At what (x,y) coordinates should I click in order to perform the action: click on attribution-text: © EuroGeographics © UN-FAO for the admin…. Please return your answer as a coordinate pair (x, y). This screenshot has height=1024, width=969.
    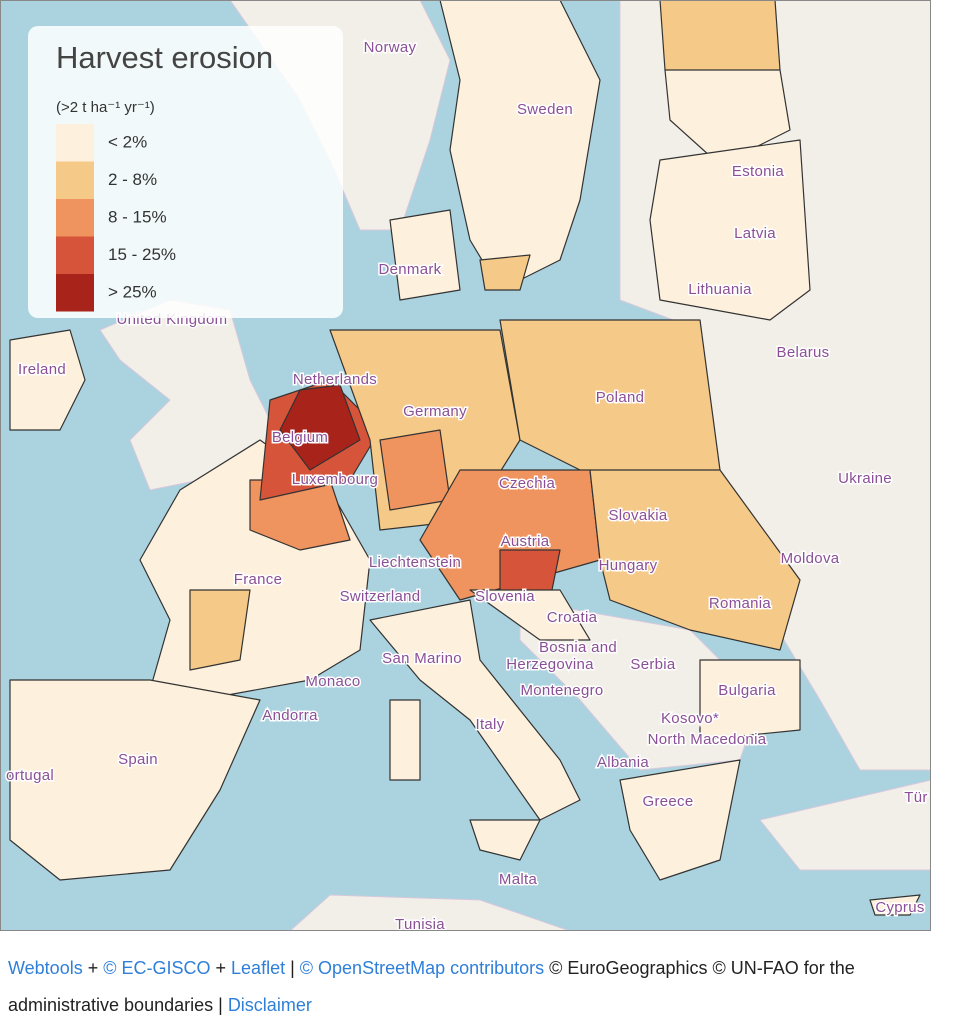
    Looking at the image, I should click on (431, 986).